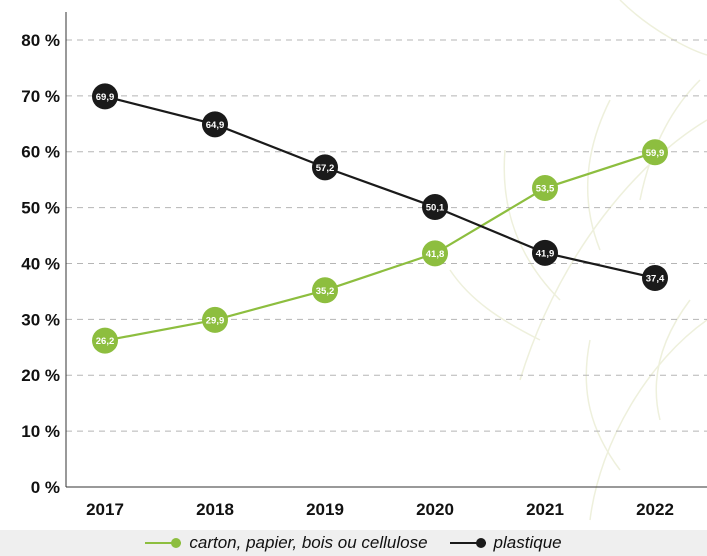 The width and height of the screenshot is (707, 556). Describe the element at coordinates (325, 509) in the screenshot. I see `x-tick-label: 2019` at that location.